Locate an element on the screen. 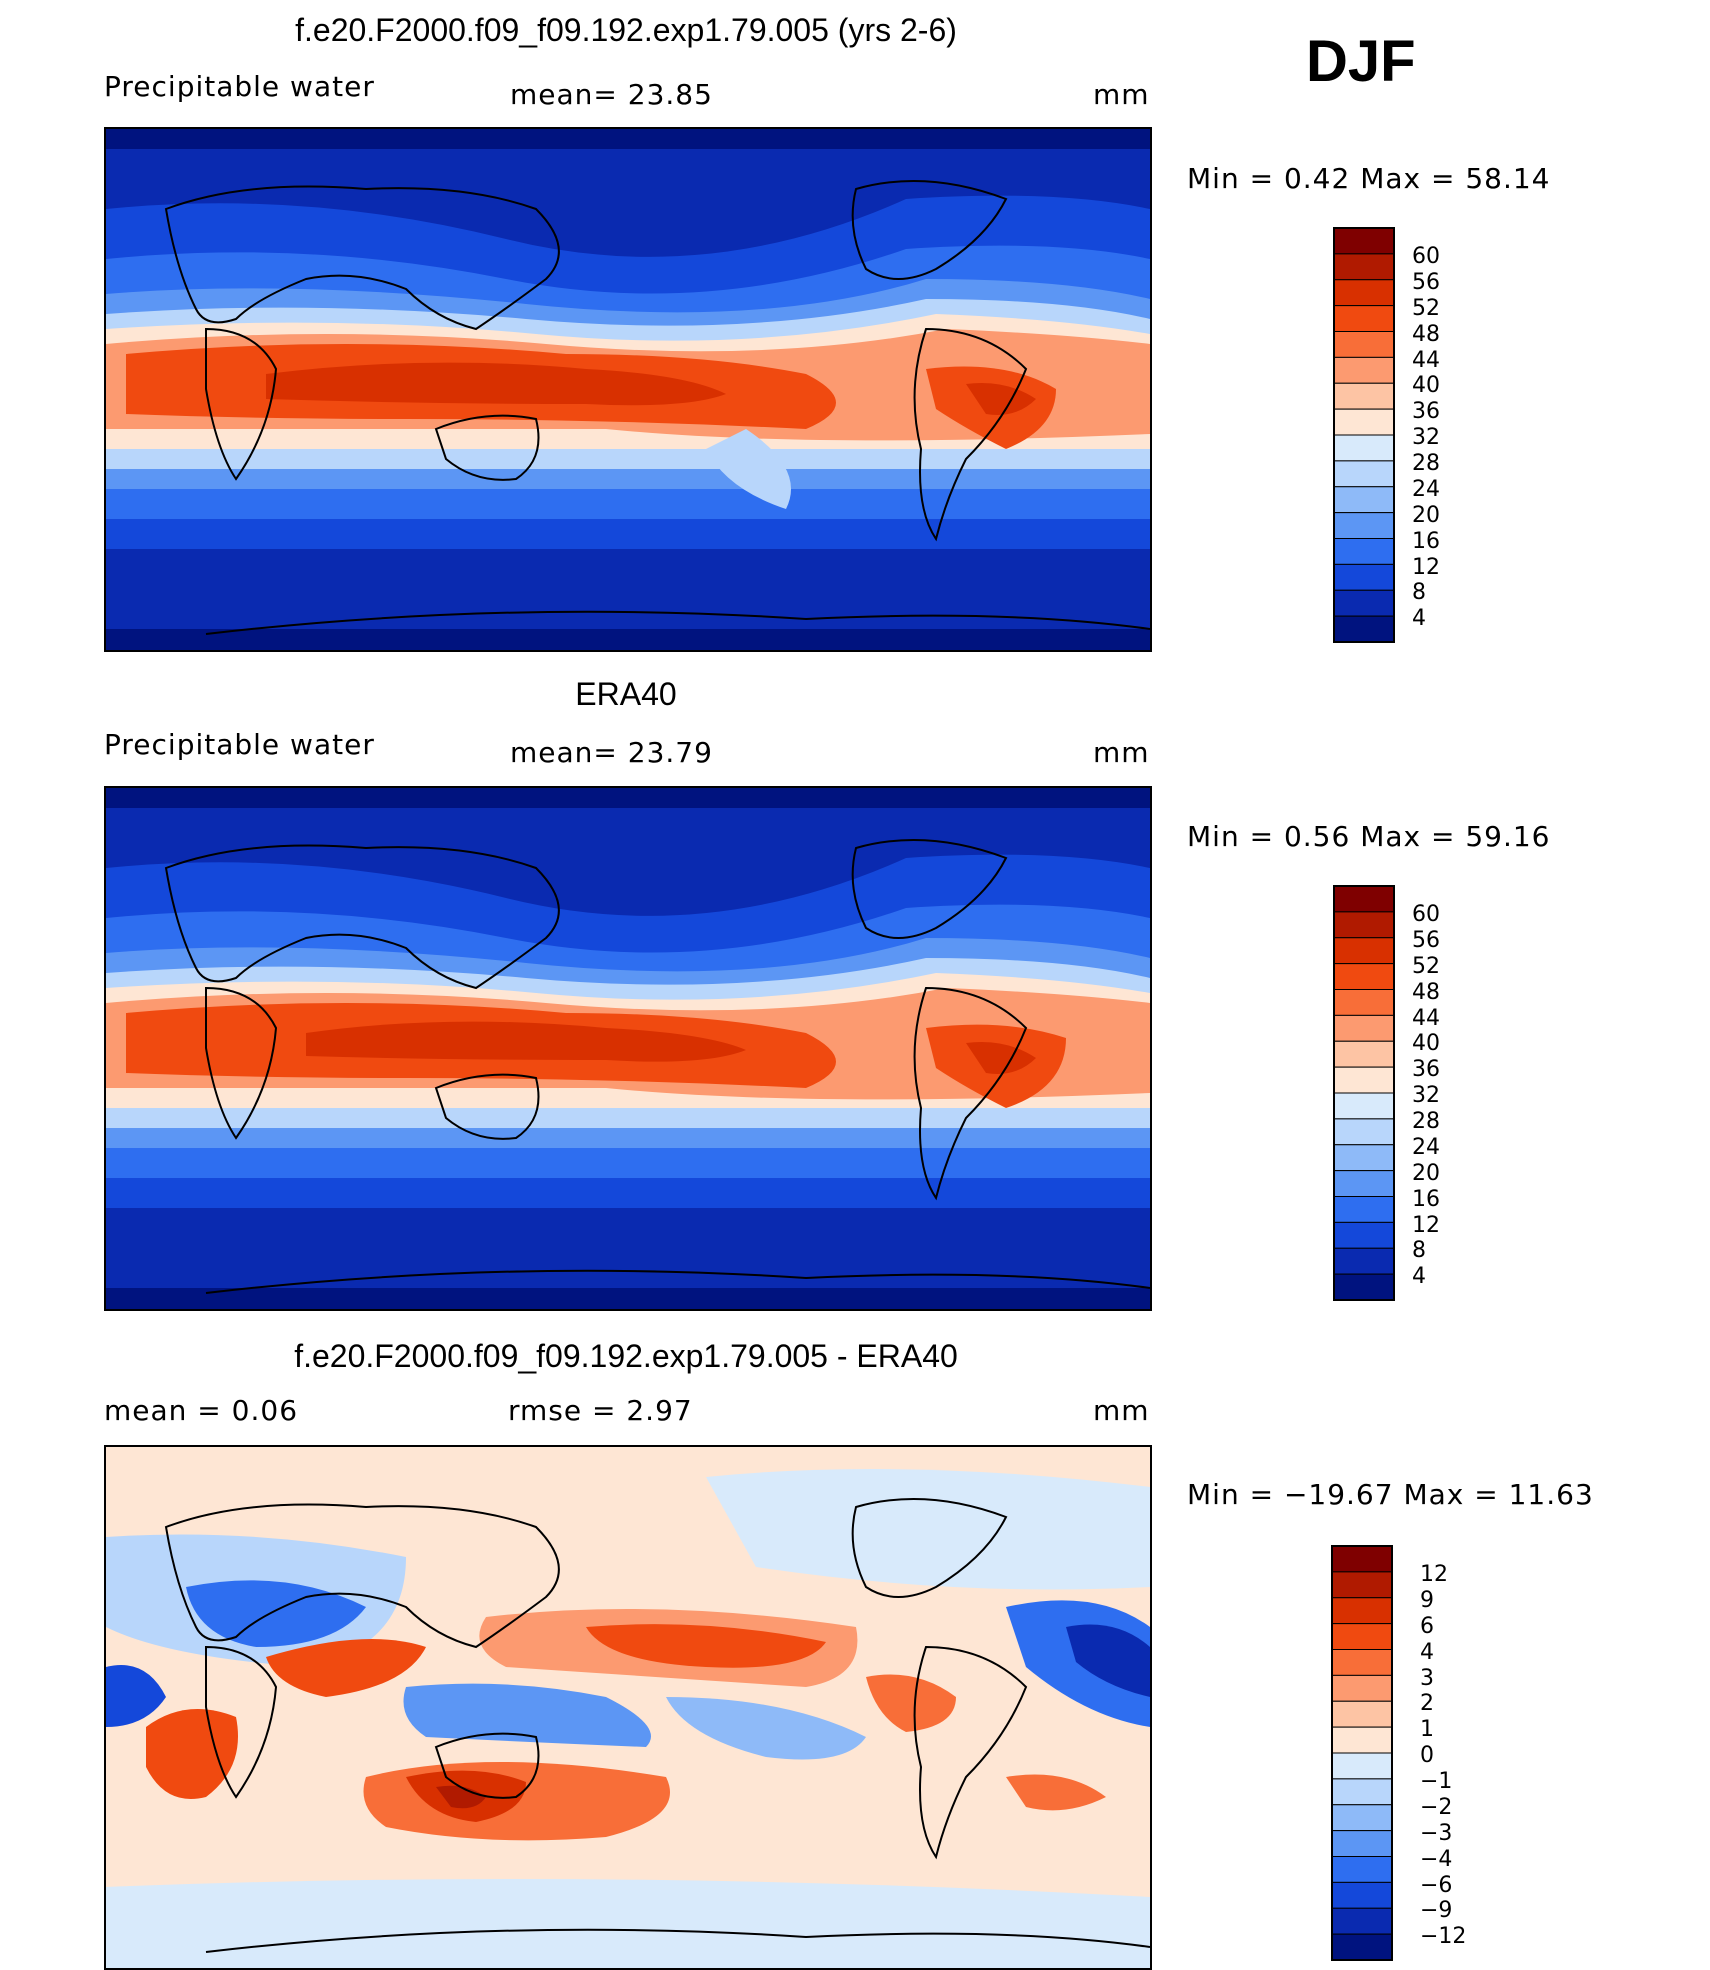  panel-3-mean-label: mean = 0.06 is located at coordinates (201, 1410).